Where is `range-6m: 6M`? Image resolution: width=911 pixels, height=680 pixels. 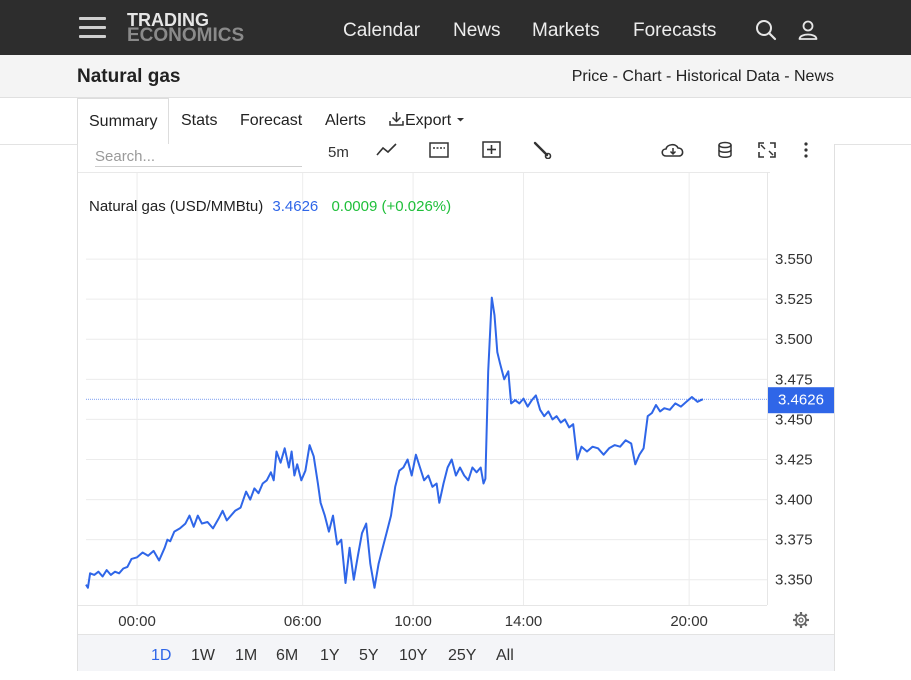 range-6m: 6M is located at coordinates (287, 655).